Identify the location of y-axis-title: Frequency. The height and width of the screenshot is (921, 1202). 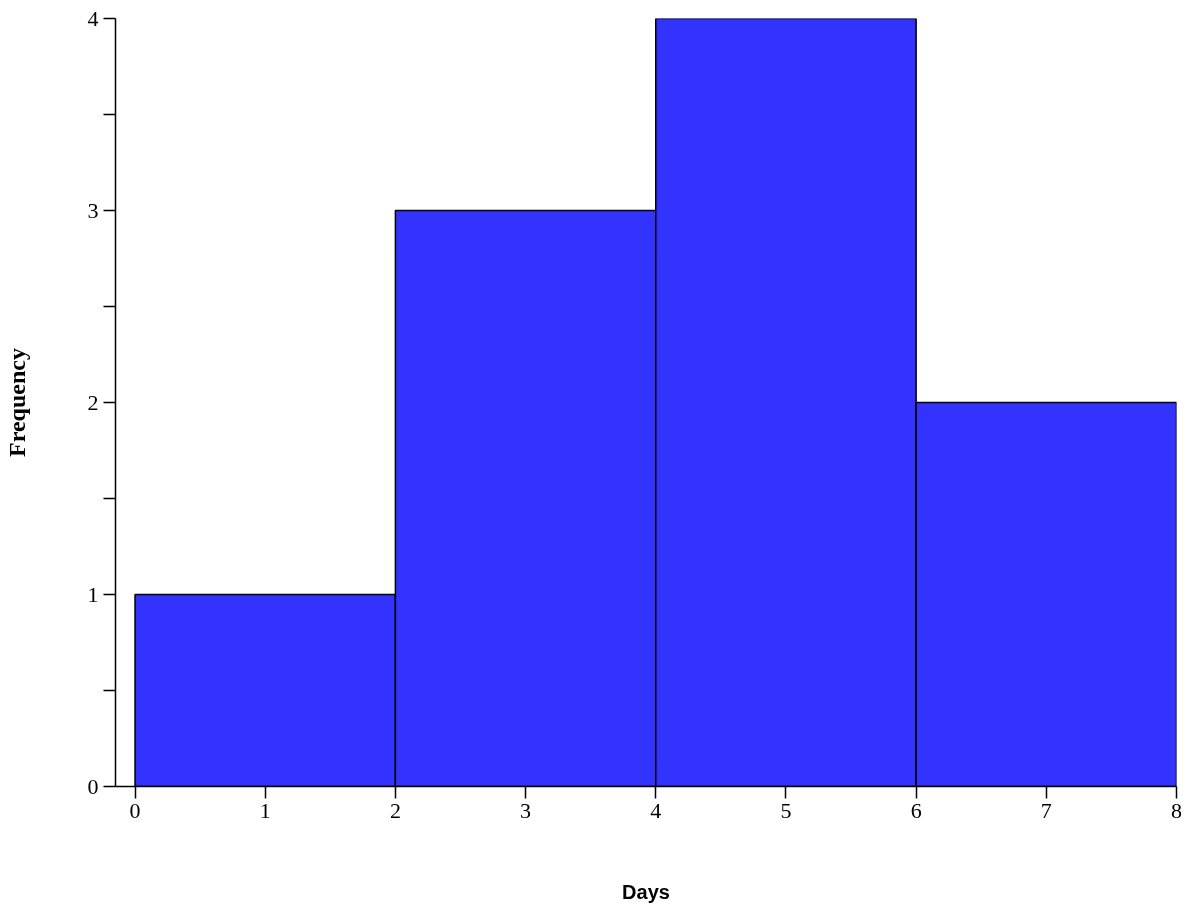
(16, 402).